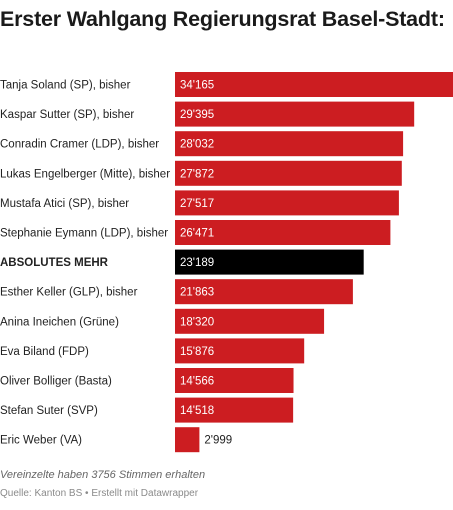  Describe the element at coordinates (65, 86) in the screenshot. I see `category-label: Tanja Soland (SP), bisher` at that location.